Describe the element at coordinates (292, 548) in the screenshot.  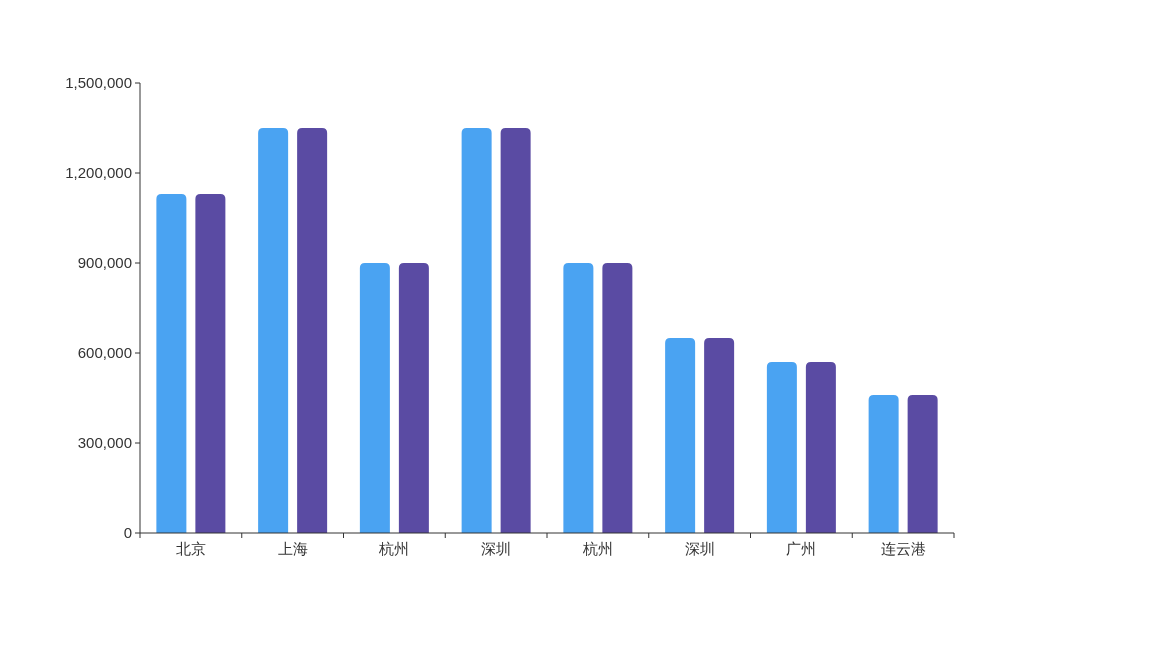
I see `x-tick-label: 上海` at that location.